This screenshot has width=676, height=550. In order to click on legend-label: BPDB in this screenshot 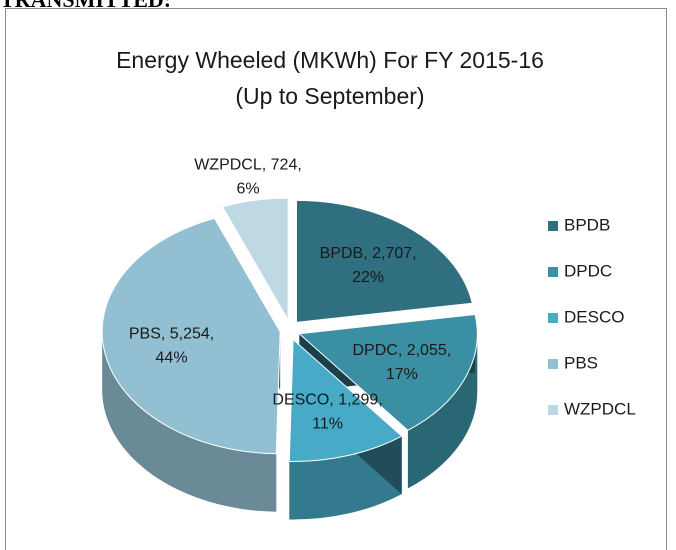, I will do `click(587, 224)`.